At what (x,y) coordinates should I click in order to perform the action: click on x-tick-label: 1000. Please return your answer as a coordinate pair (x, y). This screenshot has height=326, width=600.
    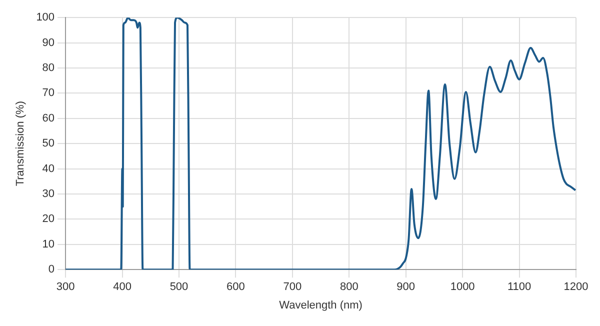
    Looking at the image, I should click on (462, 287).